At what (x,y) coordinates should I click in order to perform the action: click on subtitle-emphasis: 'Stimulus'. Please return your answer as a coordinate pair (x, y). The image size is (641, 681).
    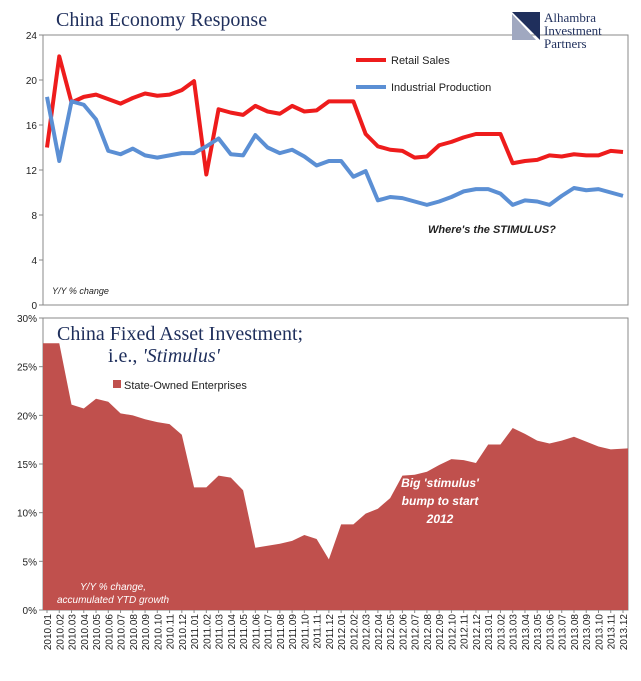
    Looking at the image, I should click on (181, 356).